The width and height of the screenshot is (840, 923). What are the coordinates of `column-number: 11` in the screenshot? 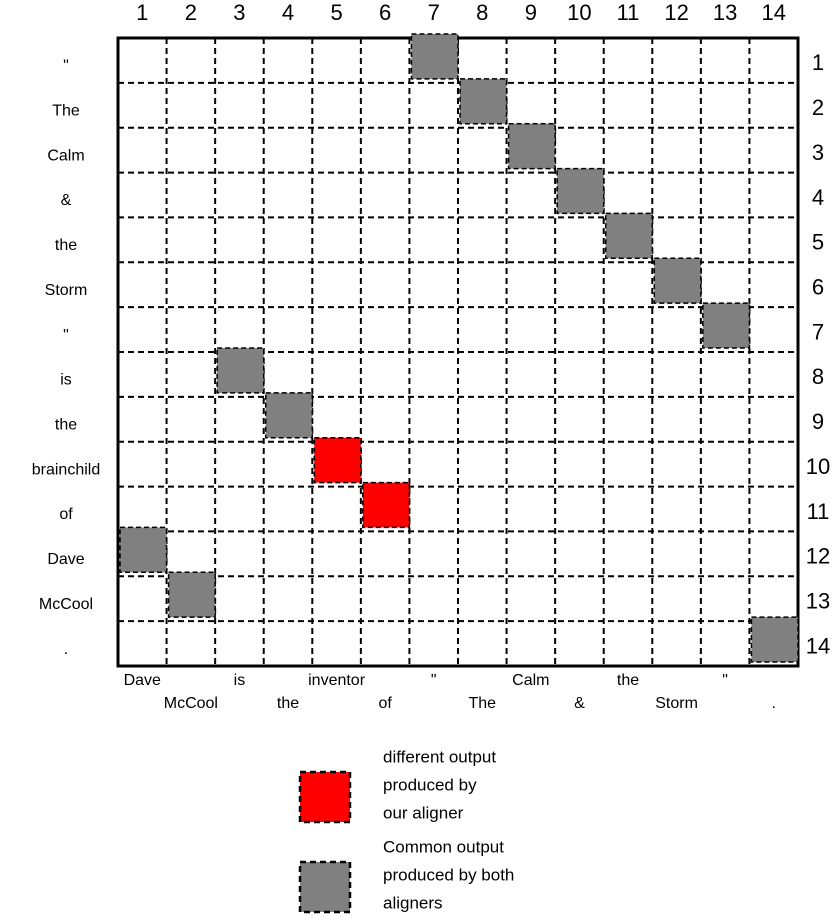 It's located at (628, 12).